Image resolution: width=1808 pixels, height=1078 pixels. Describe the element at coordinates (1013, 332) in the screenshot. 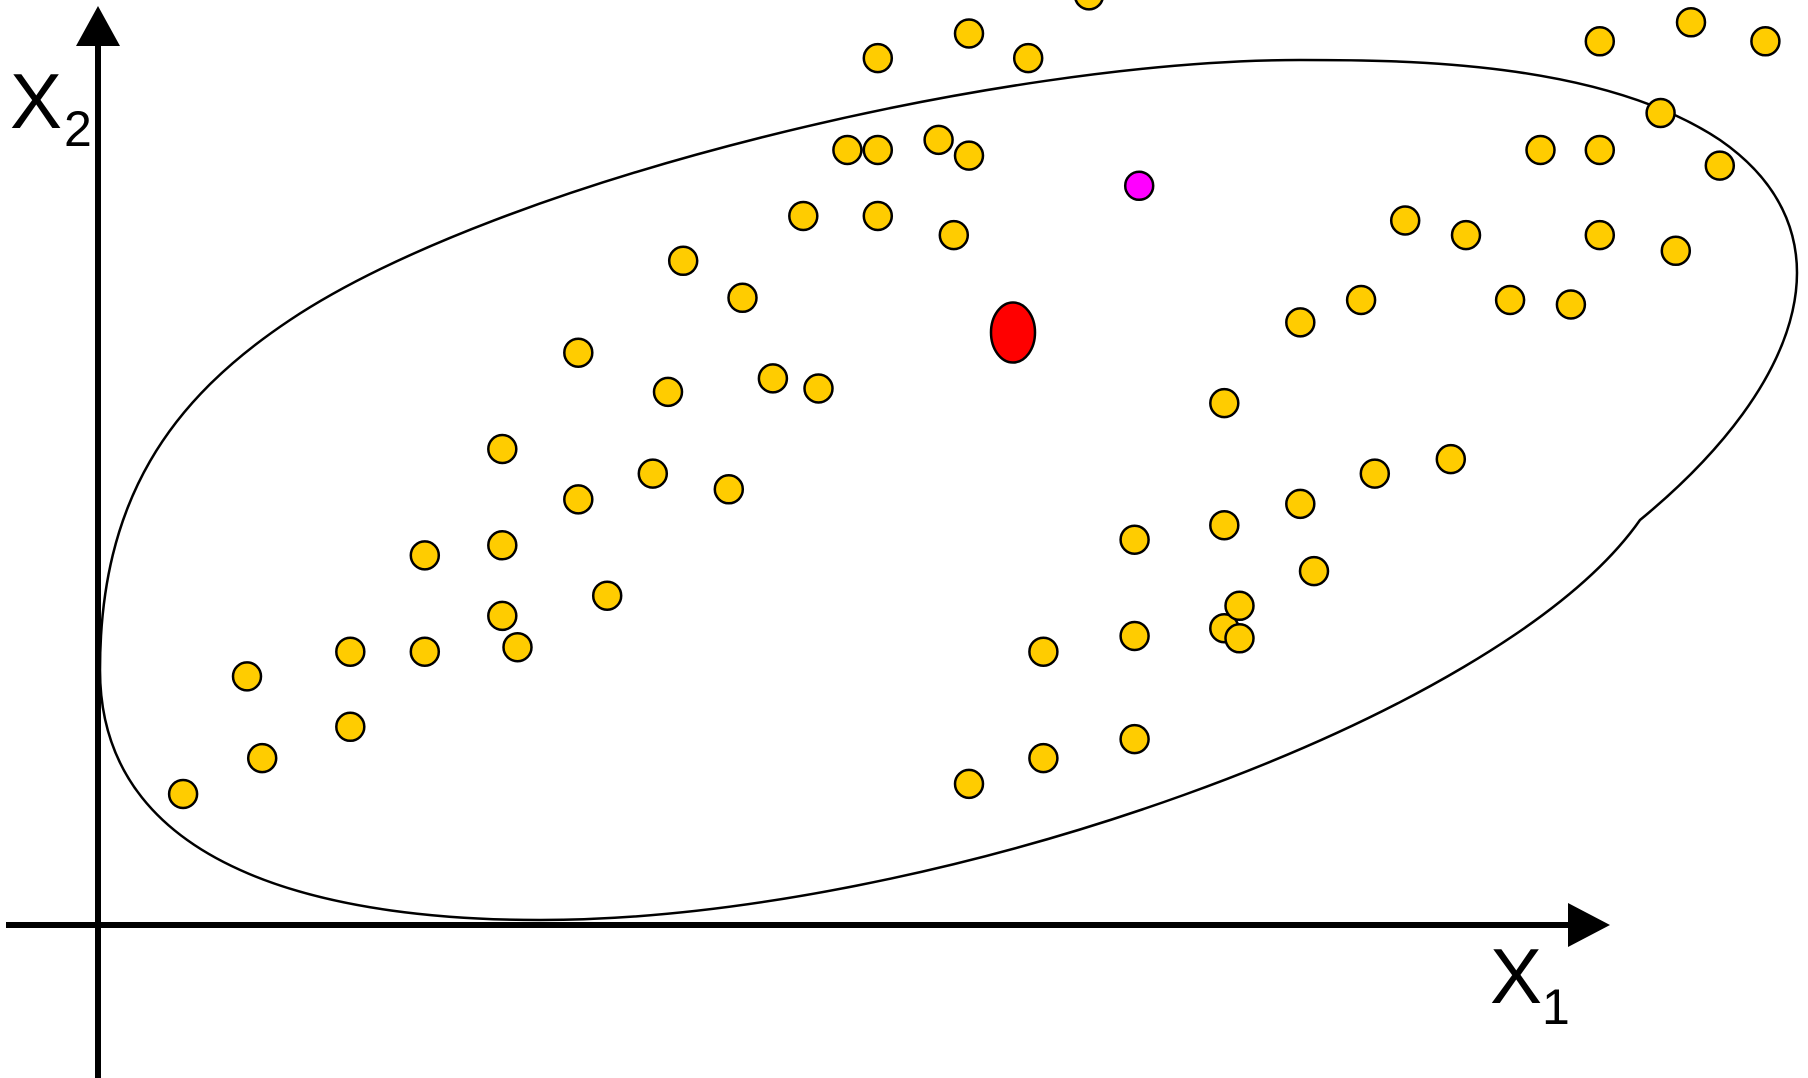

I see `centroid-point` at that location.